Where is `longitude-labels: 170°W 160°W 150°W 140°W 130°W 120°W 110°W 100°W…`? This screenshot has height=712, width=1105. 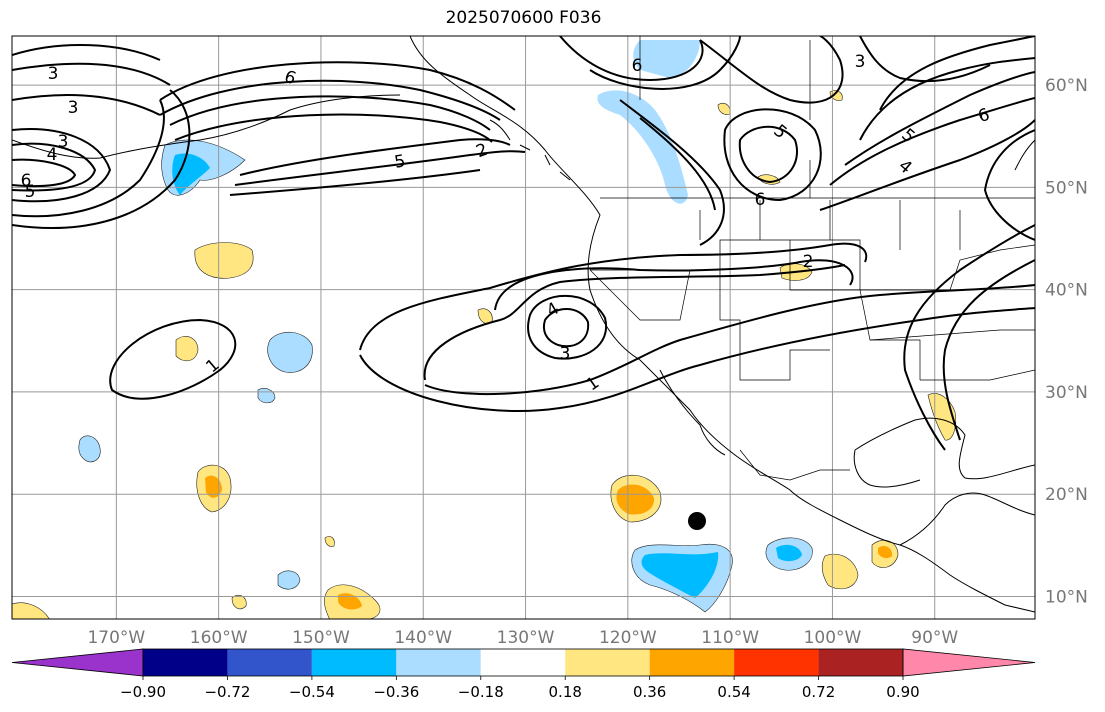 longitude-labels: 170°W 160°W 150°W 140°W 130°W 120°W 110°W 100°W… is located at coordinates (522, 638).